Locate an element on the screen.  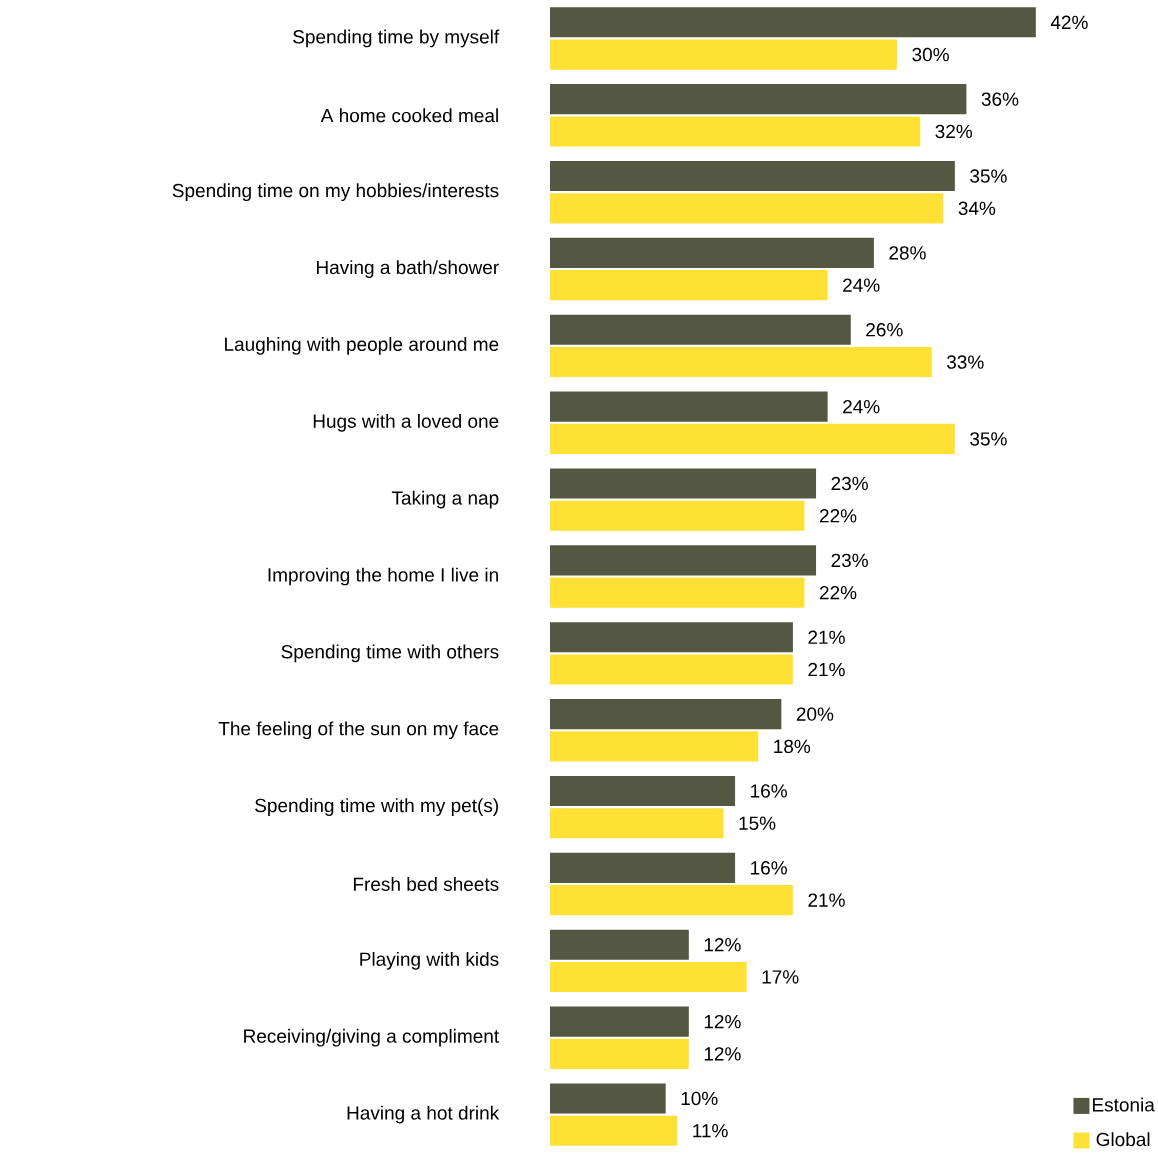
legend-label: Estonia is located at coordinates (1124, 1104).